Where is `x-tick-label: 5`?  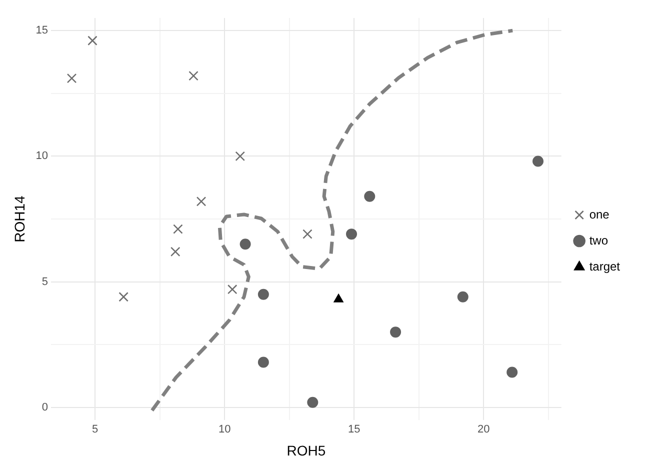
x-tick-label: 5 is located at coordinates (95, 430).